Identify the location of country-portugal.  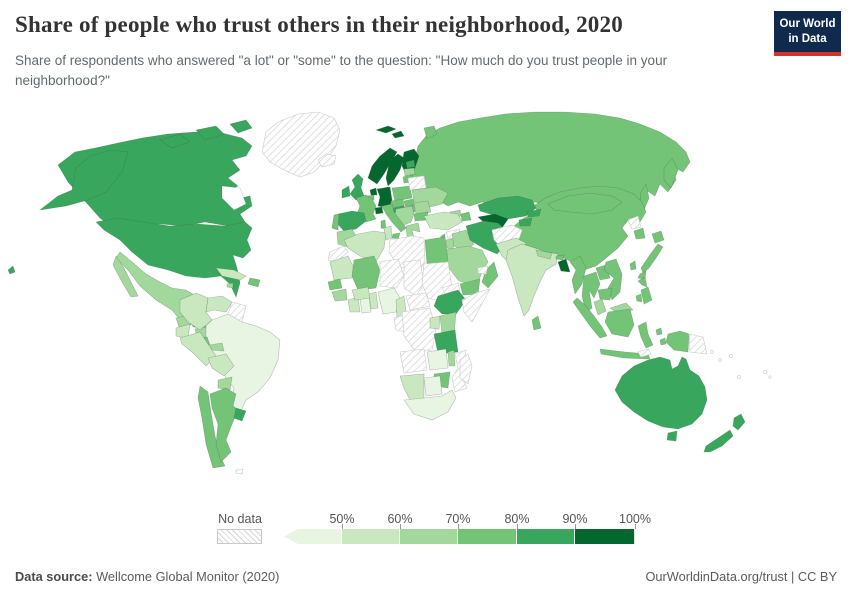
(335, 222).